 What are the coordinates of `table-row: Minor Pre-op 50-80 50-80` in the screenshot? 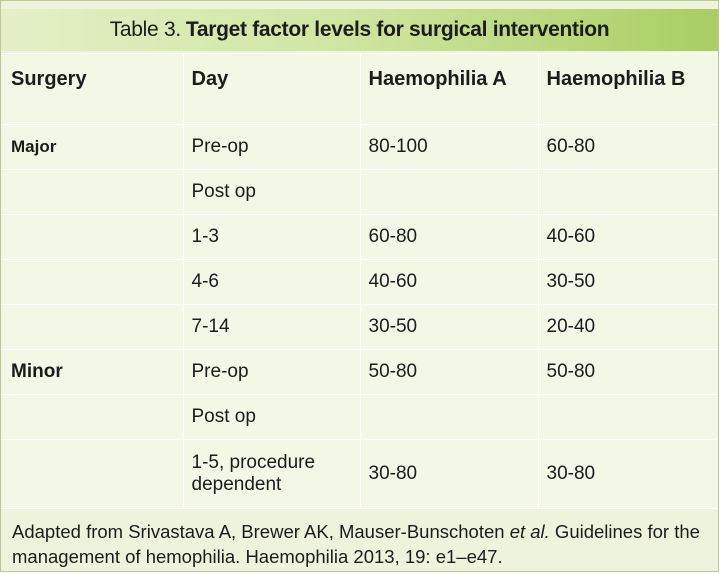 It's located at (359, 372).